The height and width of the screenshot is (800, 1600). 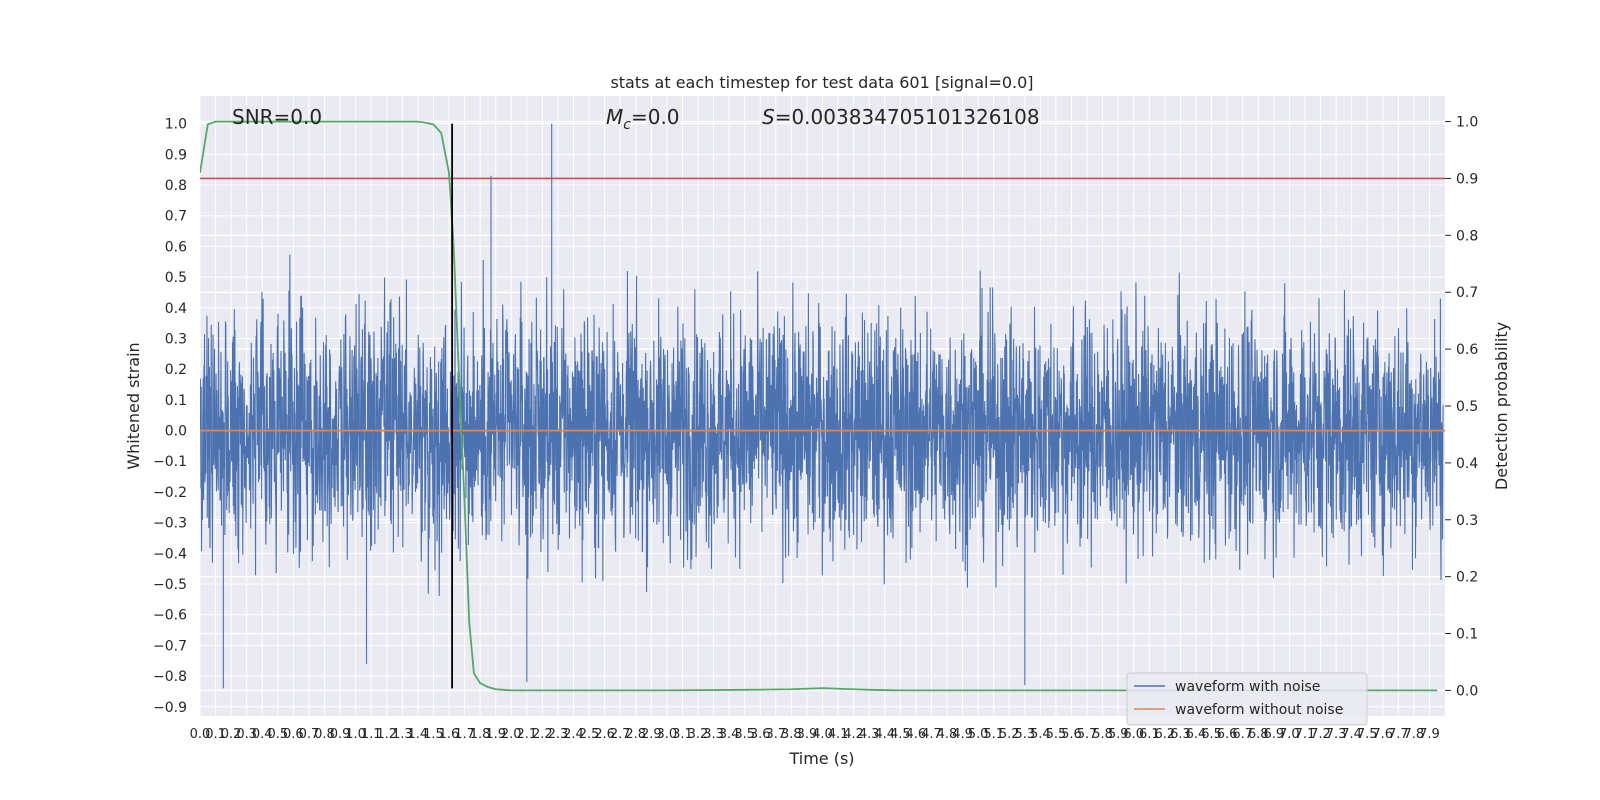 What do you see at coordinates (176, 186) in the screenshot?
I see `y-tick-label: 0.8` at bounding box center [176, 186].